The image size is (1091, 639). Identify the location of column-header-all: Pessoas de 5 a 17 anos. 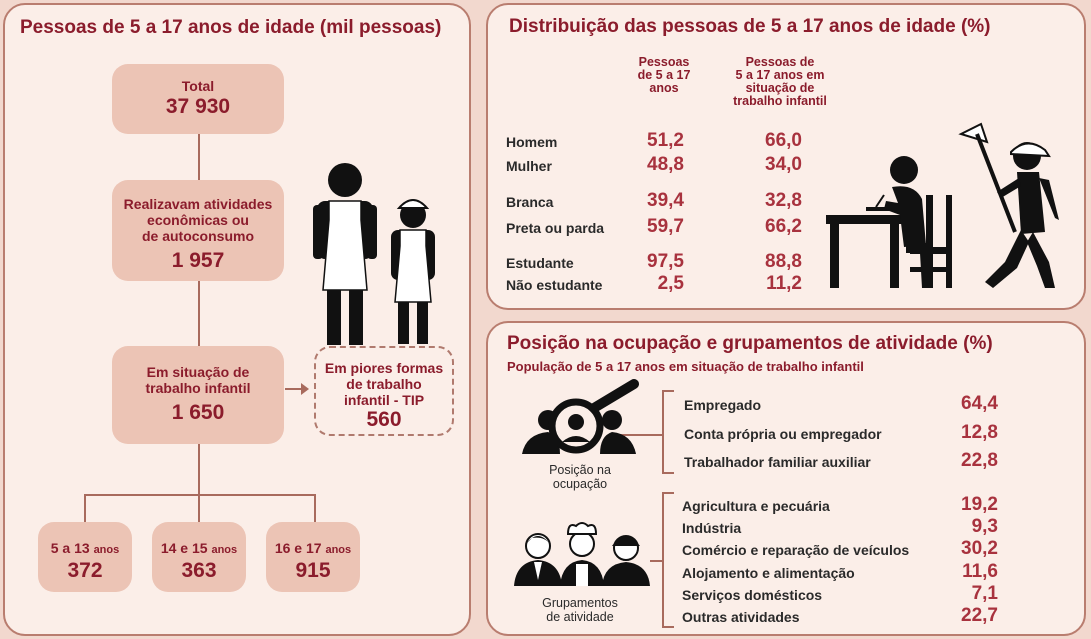
(664, 75).